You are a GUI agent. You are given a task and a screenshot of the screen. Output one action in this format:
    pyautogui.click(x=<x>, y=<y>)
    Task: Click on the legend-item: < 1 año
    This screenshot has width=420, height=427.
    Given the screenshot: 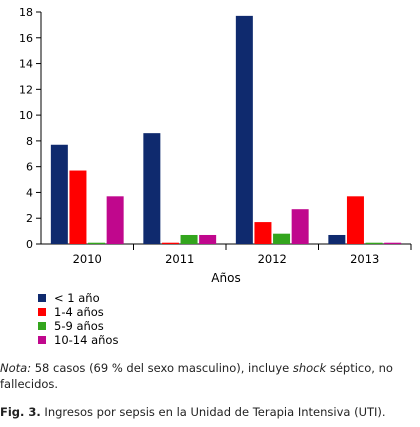 What is the action you would take?
    pyautogui.click(x=78, y=298)
    